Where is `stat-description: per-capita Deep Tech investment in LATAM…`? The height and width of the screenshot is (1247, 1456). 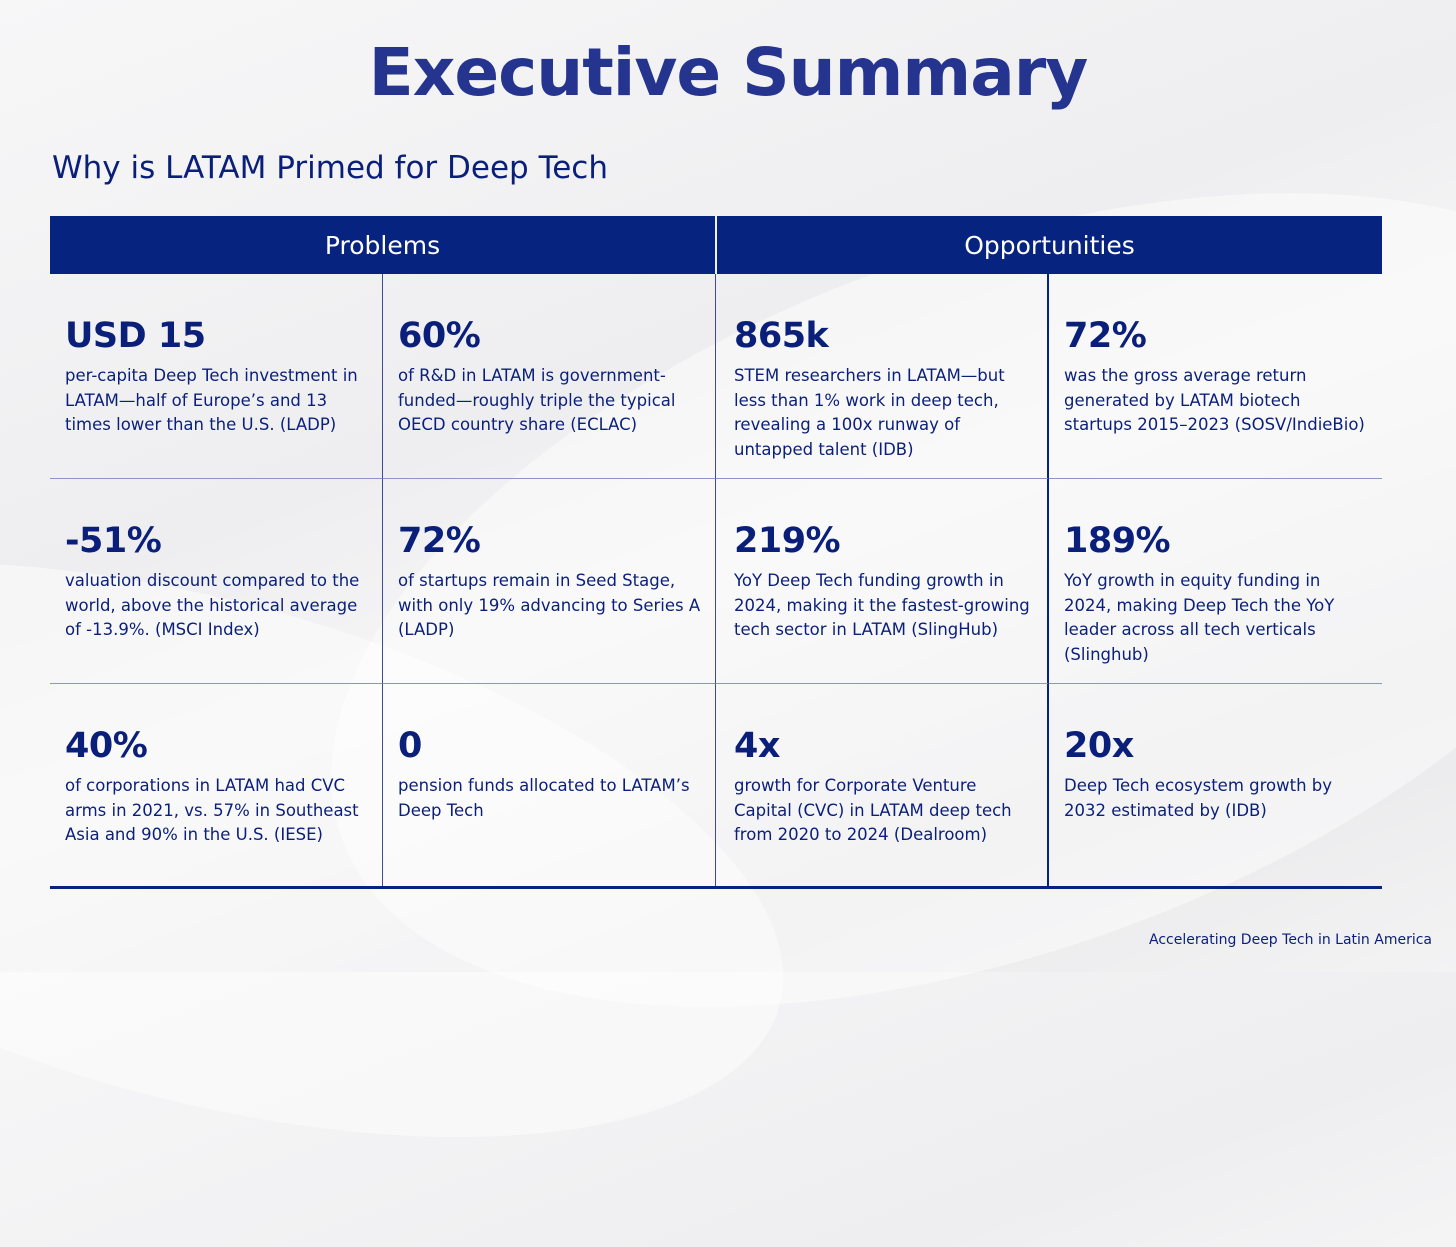
stat-description: per-capita Deep Tech investment in LATAM… is located at coordinates (211, 400).